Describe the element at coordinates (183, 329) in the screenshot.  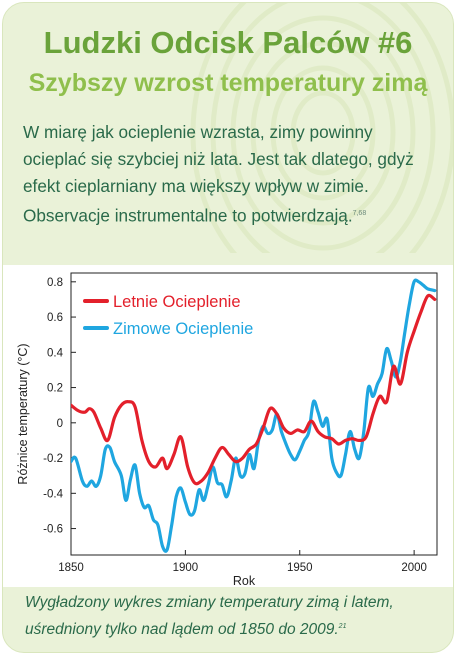
I see `legend-label-winter: Zimowe Ocieplenie` at that location.